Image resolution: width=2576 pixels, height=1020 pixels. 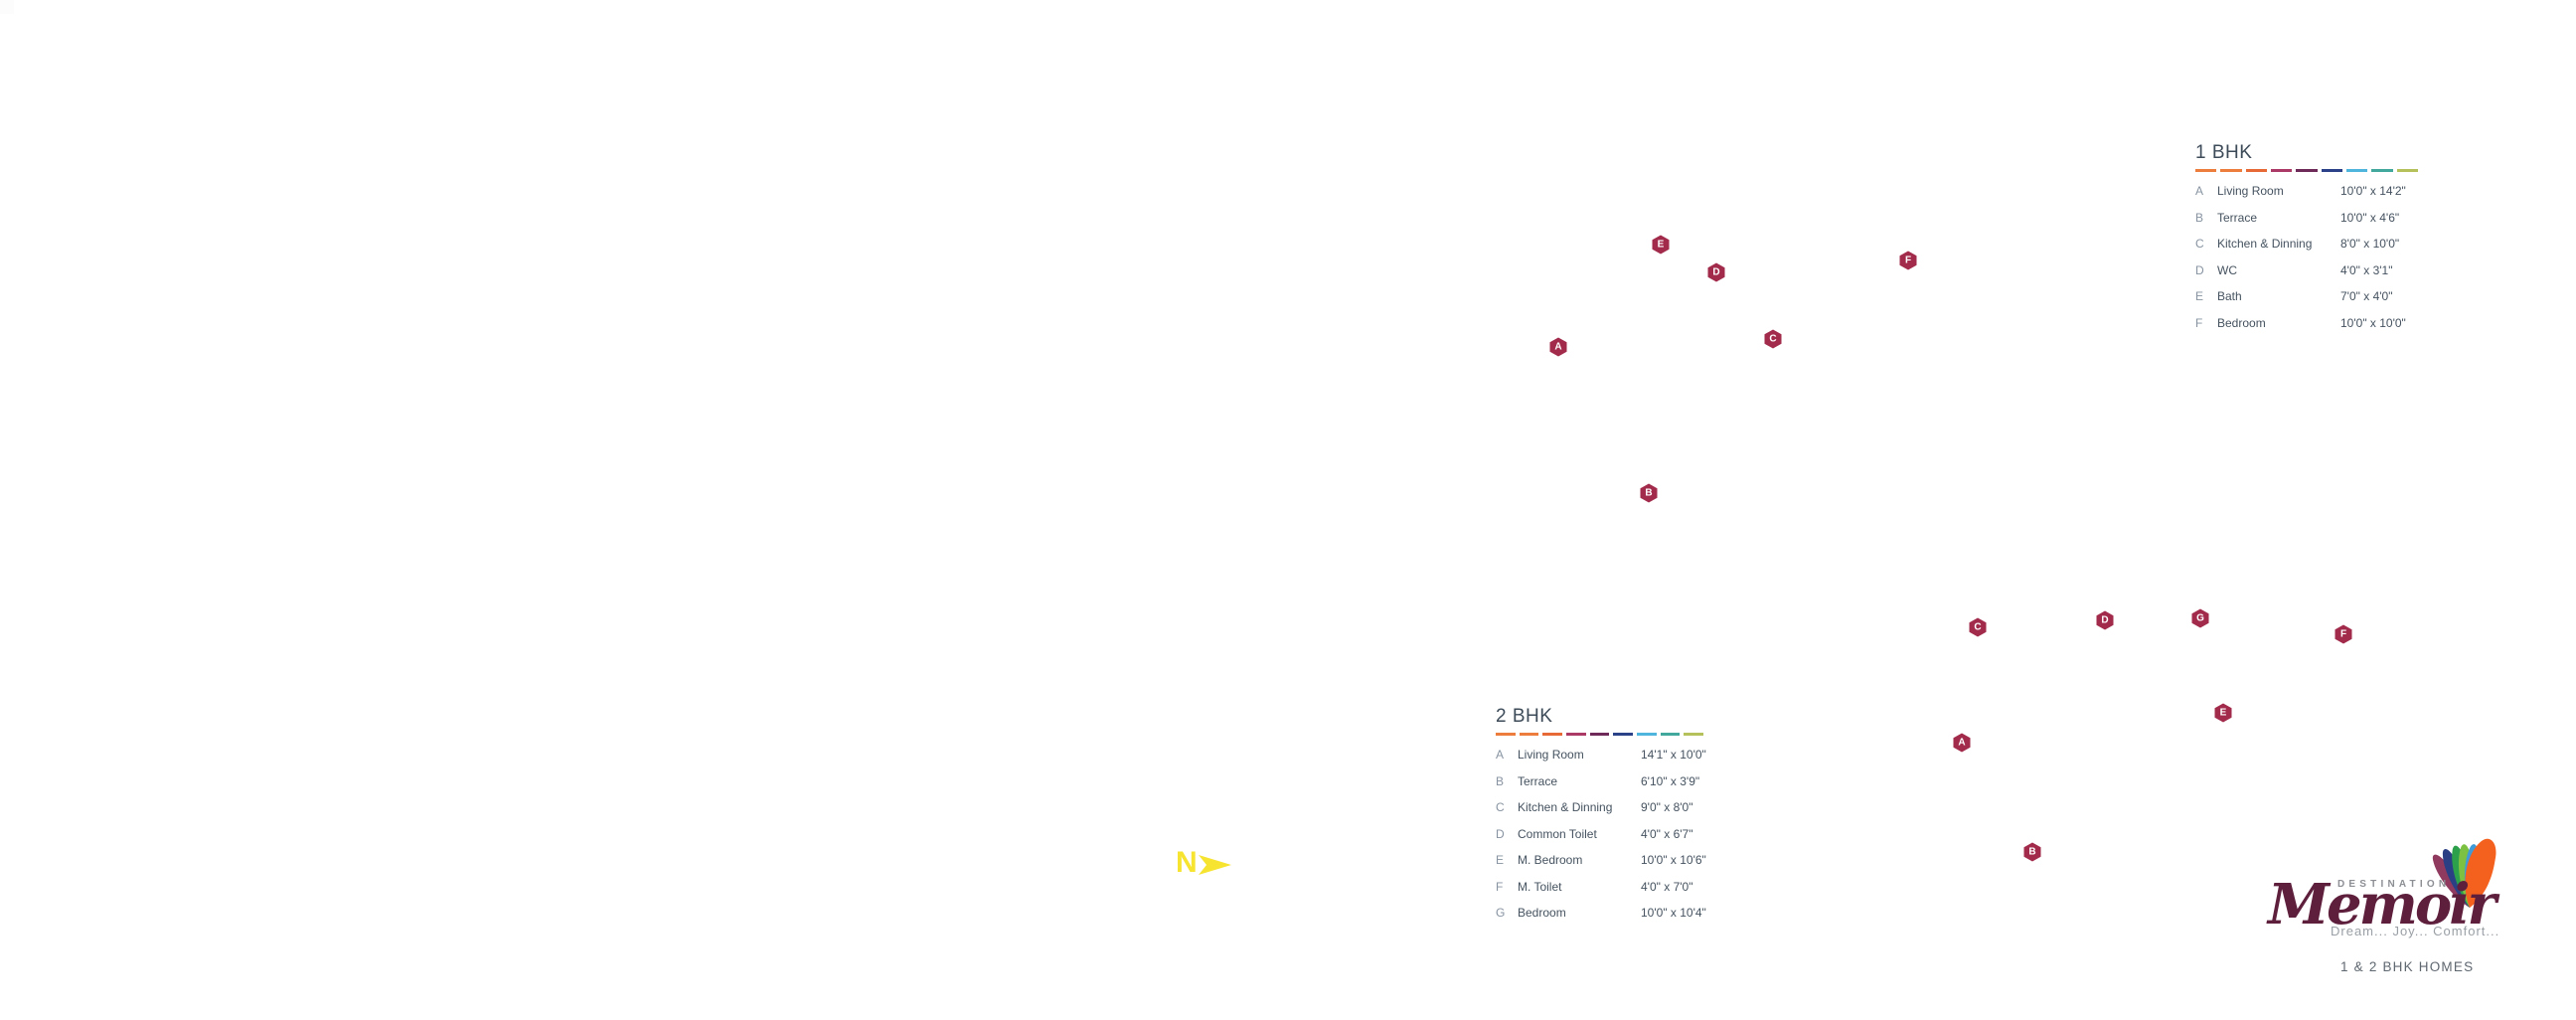 I want to click on legend-row: B Terrace 10'0" x 4'6", so click(x=2306, y=218).